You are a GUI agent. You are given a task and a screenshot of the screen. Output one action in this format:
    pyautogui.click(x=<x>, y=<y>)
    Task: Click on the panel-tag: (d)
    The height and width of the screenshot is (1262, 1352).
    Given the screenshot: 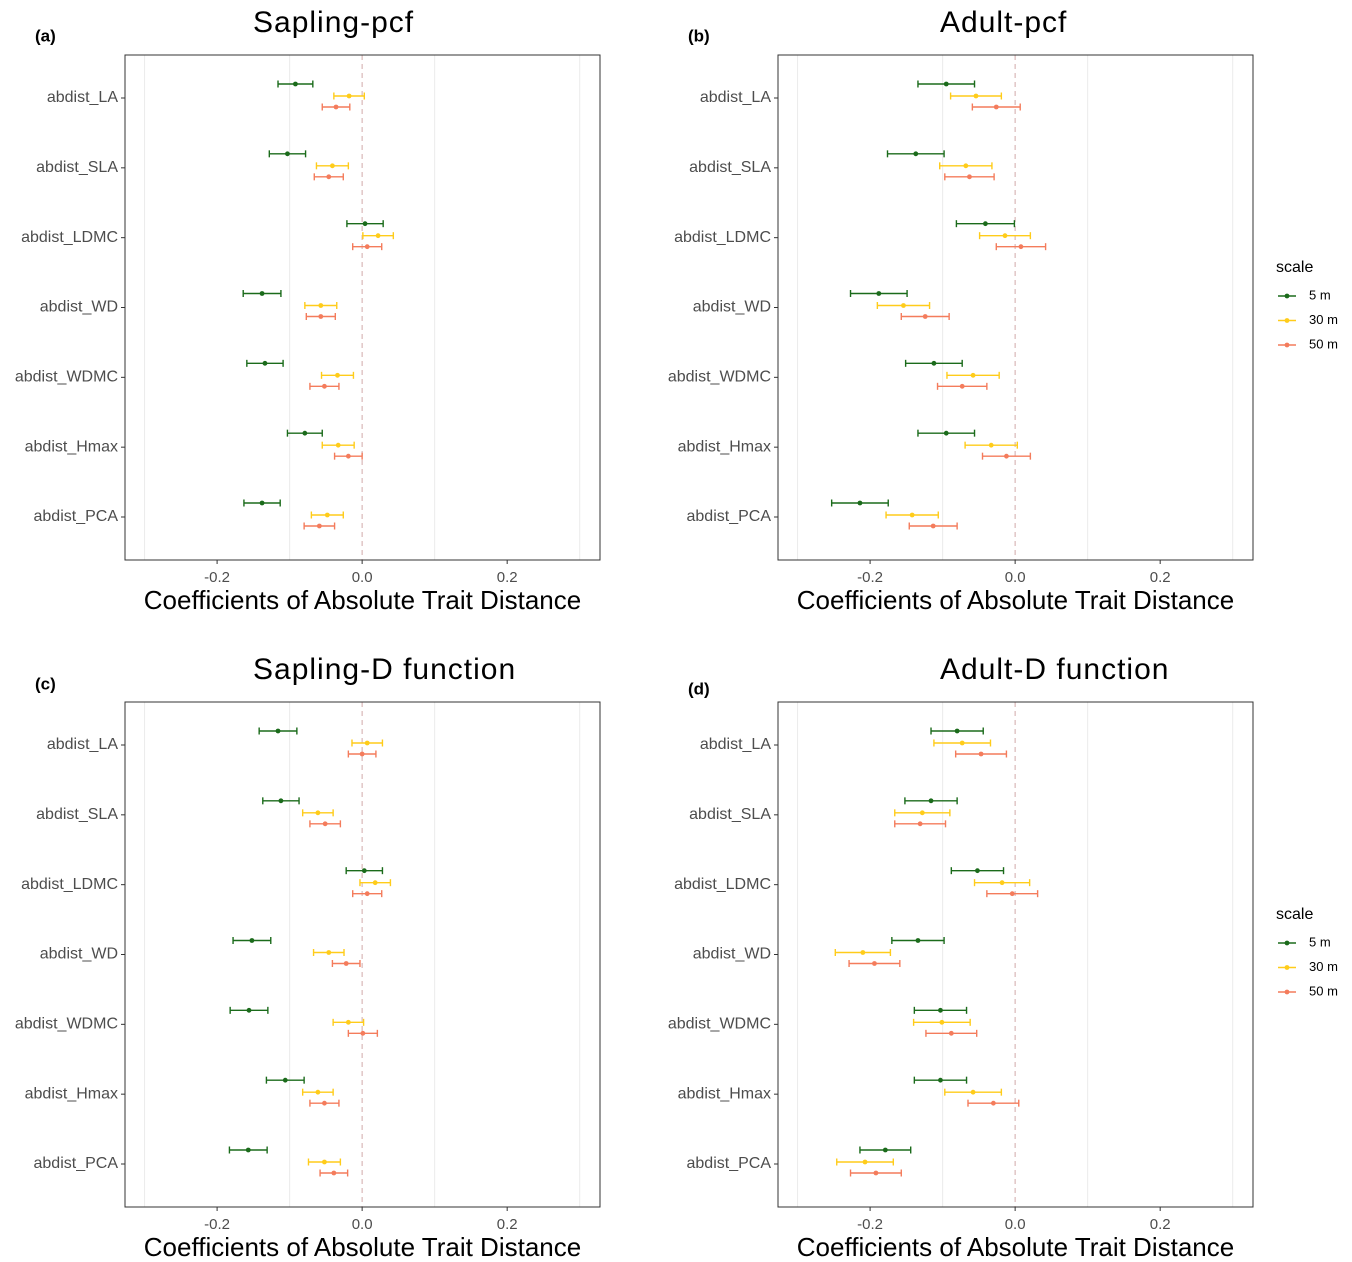 What is the action you would take?
    pyautogui.click(x=699, y=688)
    